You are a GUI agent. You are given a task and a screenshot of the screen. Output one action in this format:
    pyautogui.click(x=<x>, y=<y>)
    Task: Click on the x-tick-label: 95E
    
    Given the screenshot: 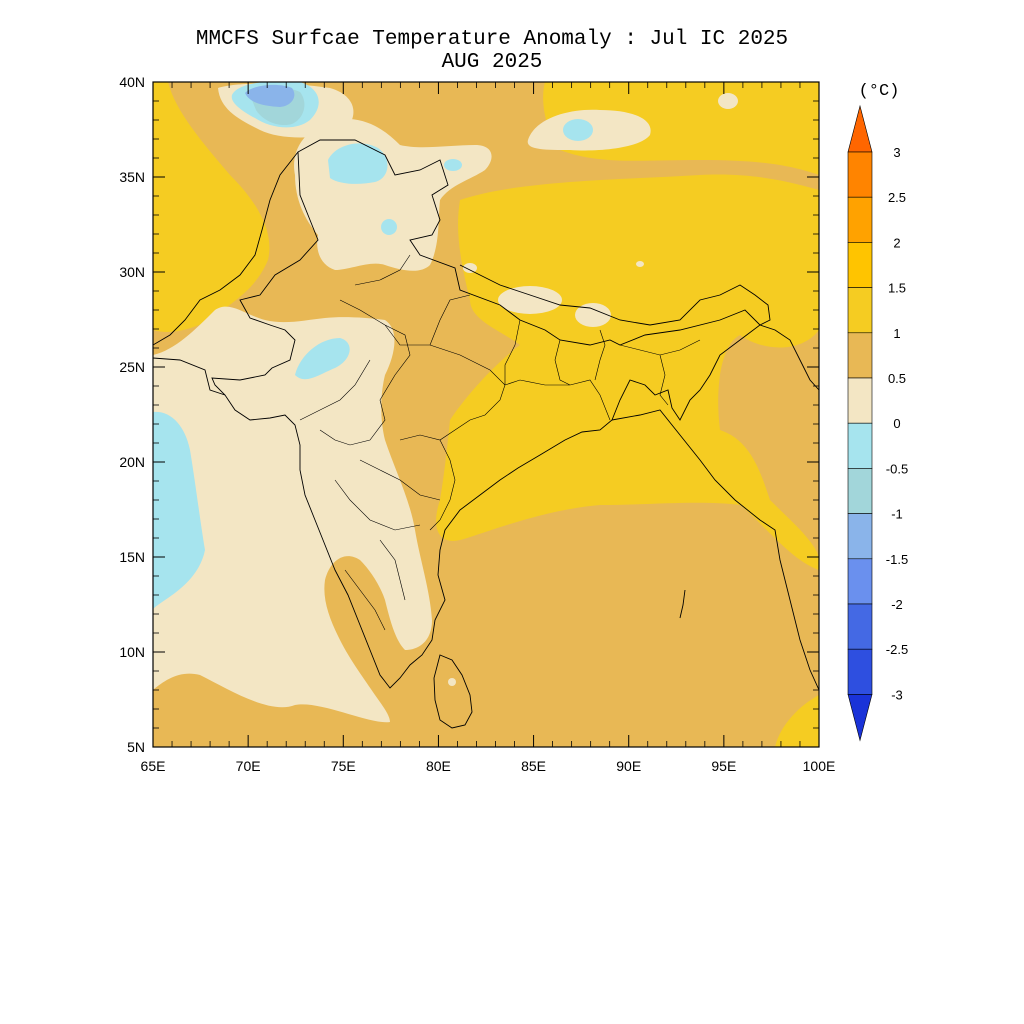 What is the action you would take?
    pyautogui.click(x=723, y=766)
    